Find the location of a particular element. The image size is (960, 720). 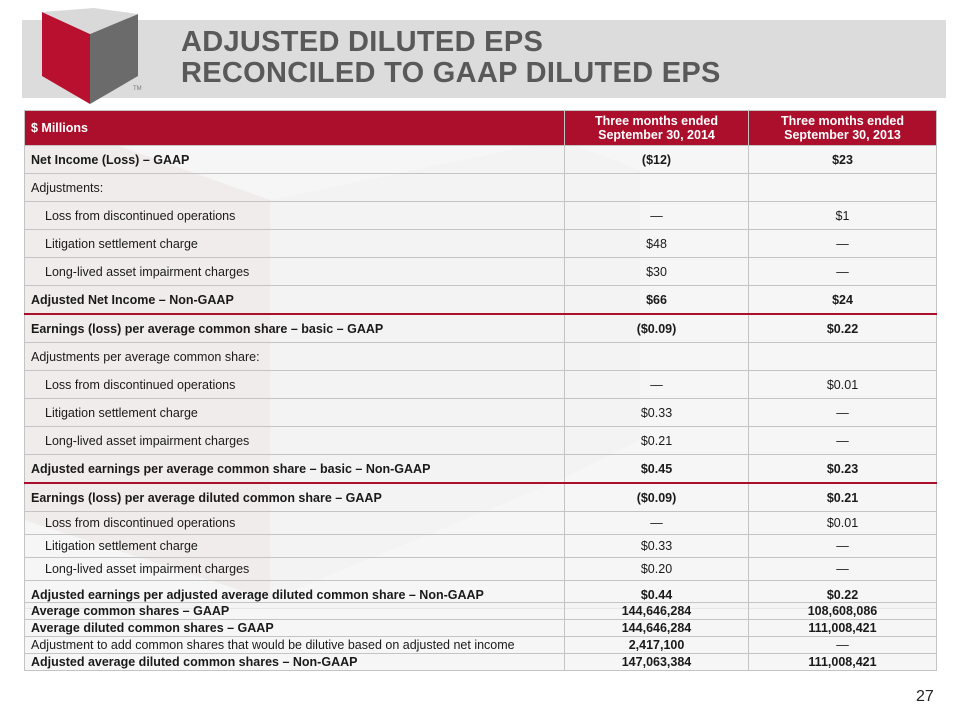

value-2014: $48 is located at coordinates (656, 243).